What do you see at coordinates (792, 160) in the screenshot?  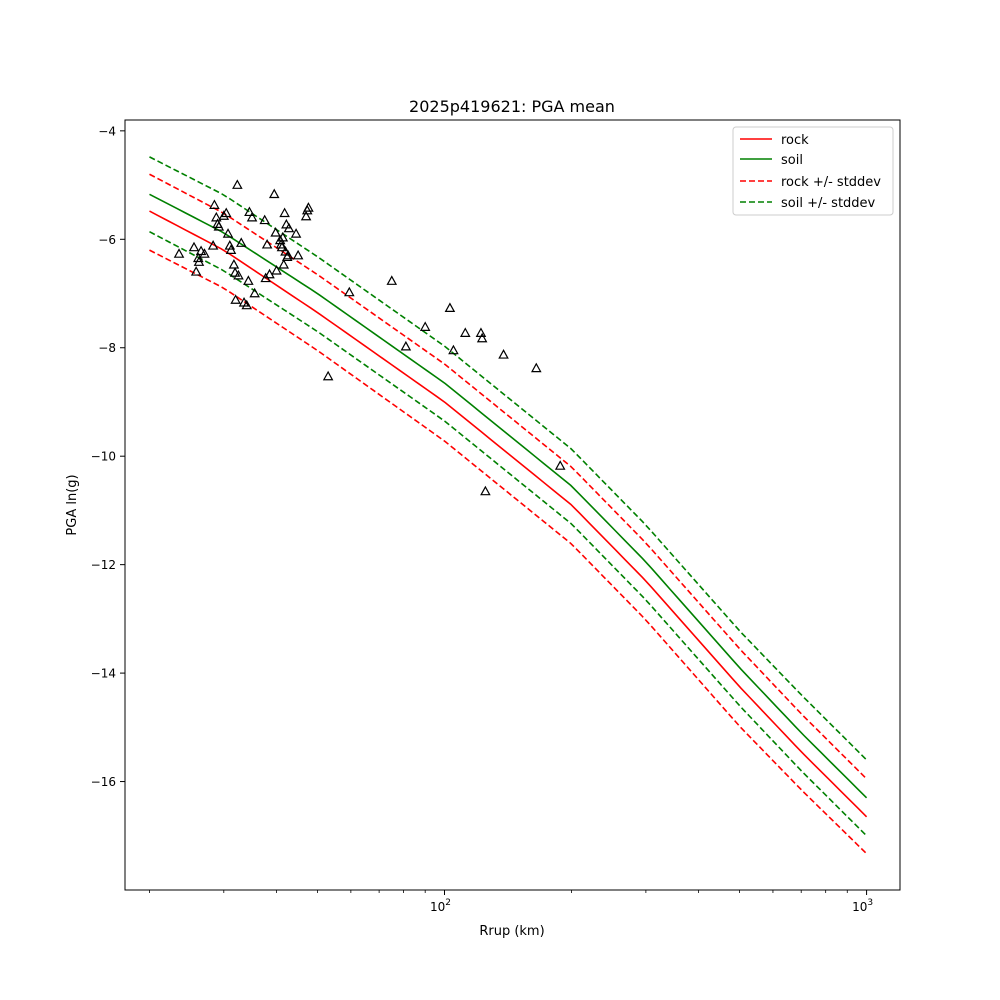 I see `legend-label-soil: soil` at bounding box center [792, 160].